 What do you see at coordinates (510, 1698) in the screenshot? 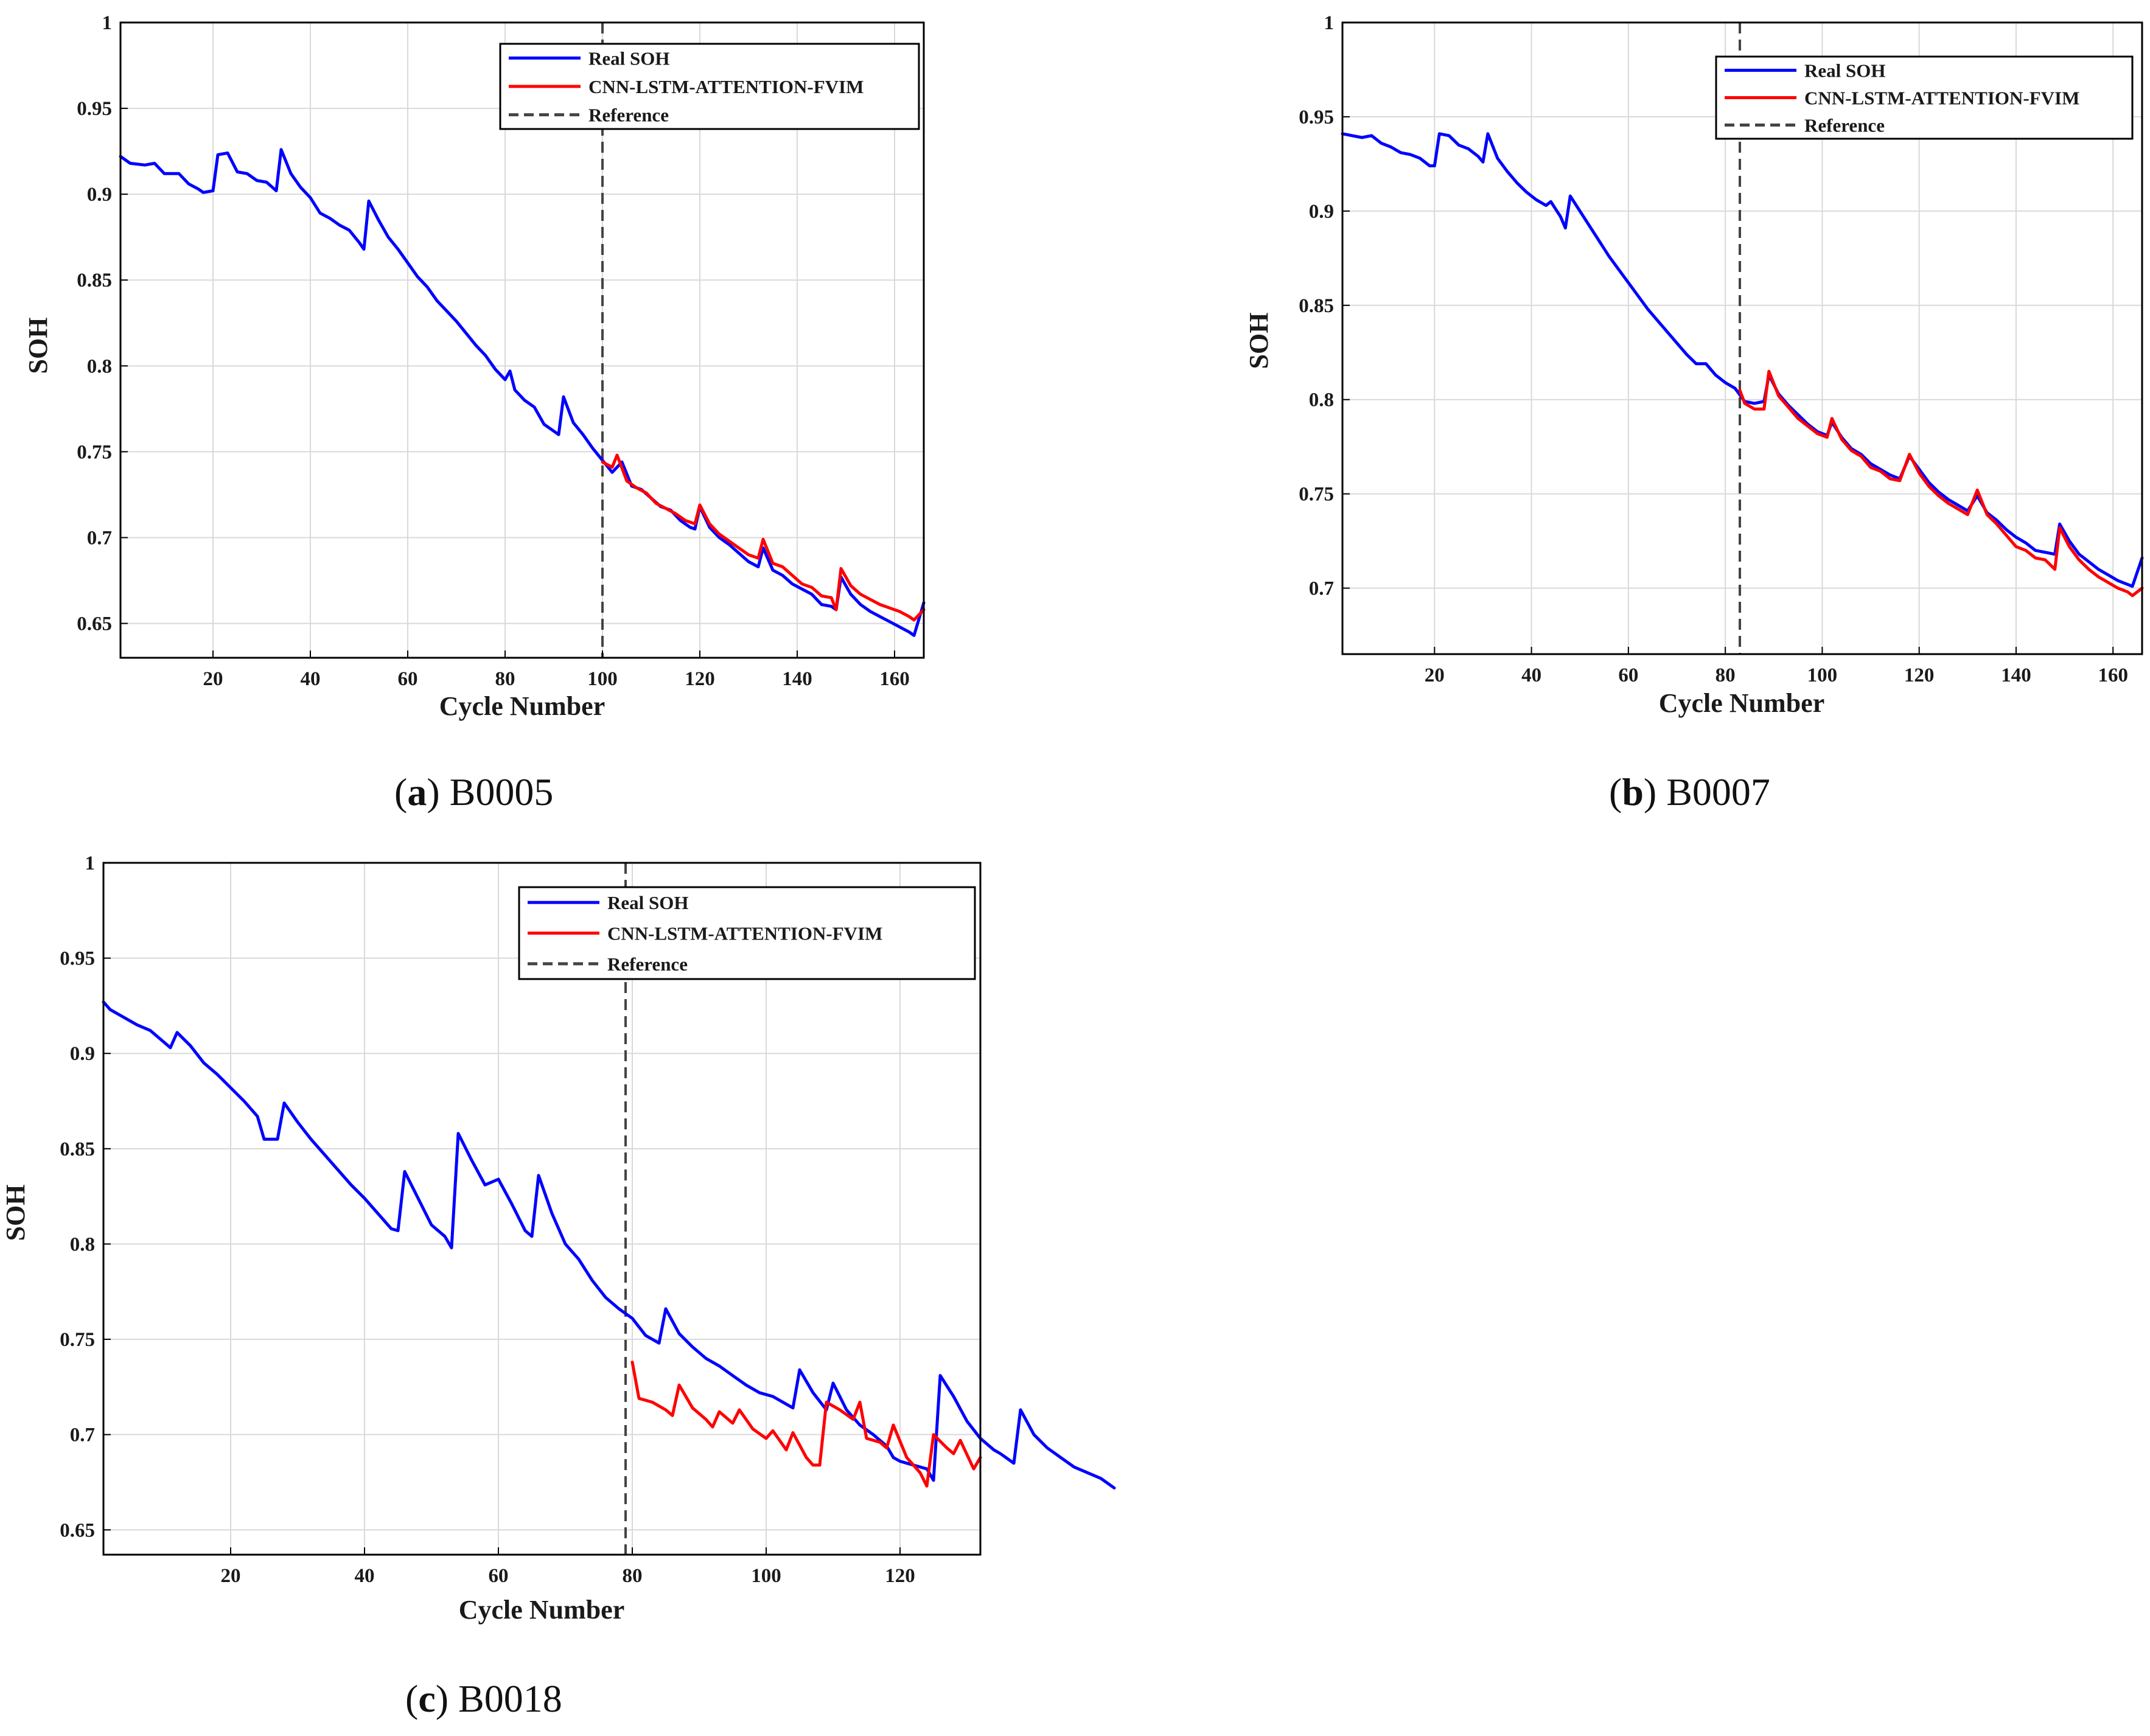
I see `caption-text: B0018` at bounding box center [510, 1698].